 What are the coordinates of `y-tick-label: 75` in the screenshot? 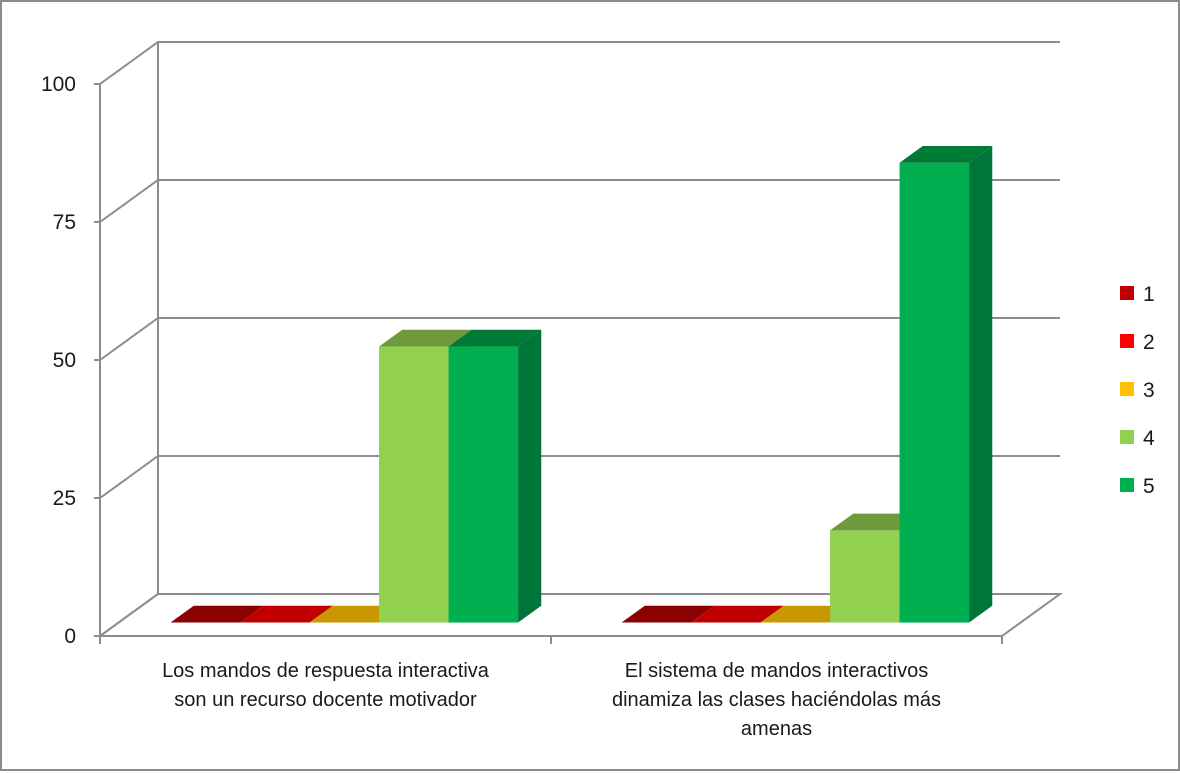 It's located at (64, 222).